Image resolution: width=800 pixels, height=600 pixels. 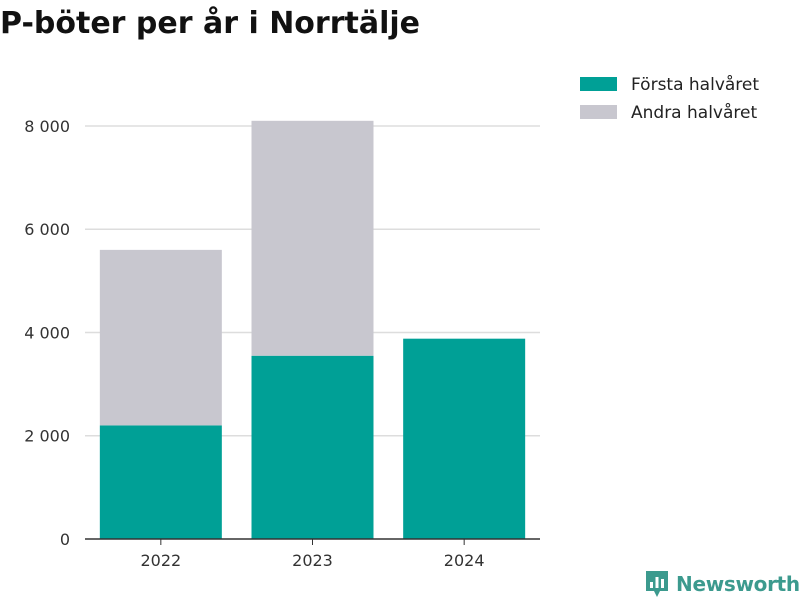 What do you see at coordinates (738, 584) in the screenshot?
I see `logo-text: Newsworthy` at bounding box center [738, 584].